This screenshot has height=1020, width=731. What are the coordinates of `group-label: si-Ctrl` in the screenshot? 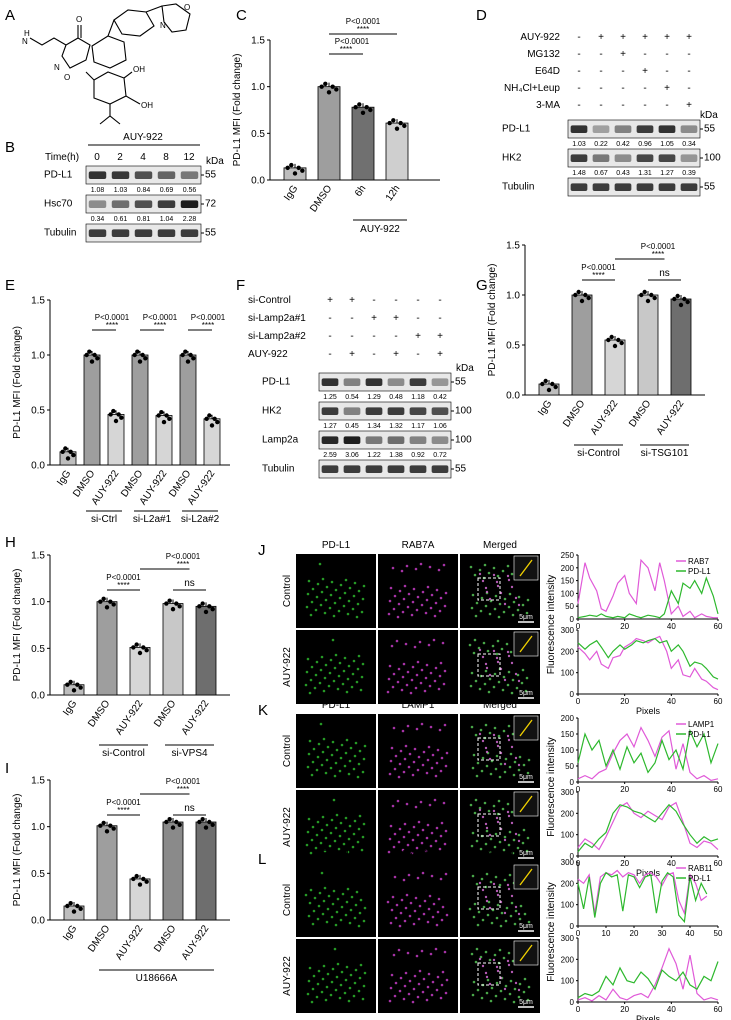 It's located at (104, 519).